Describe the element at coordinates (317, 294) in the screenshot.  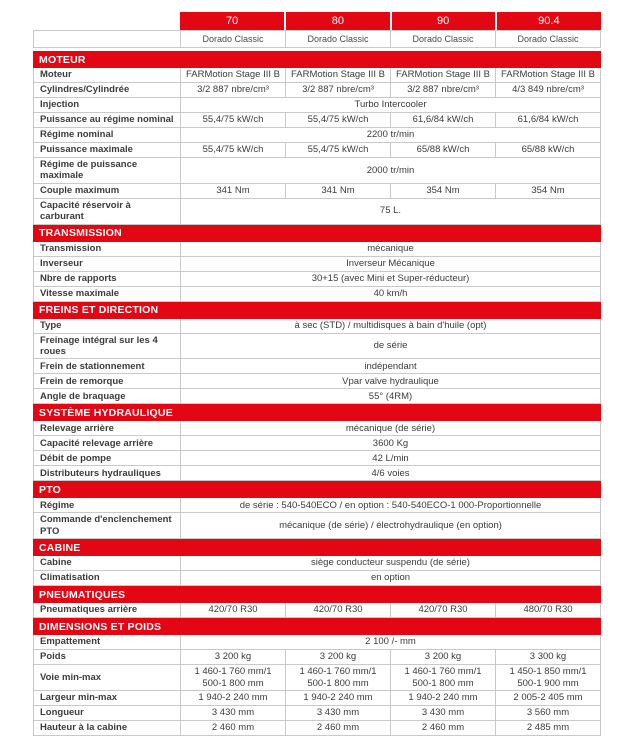
I see `spec-row: Vitesse maximale 40 km/h` at that location.